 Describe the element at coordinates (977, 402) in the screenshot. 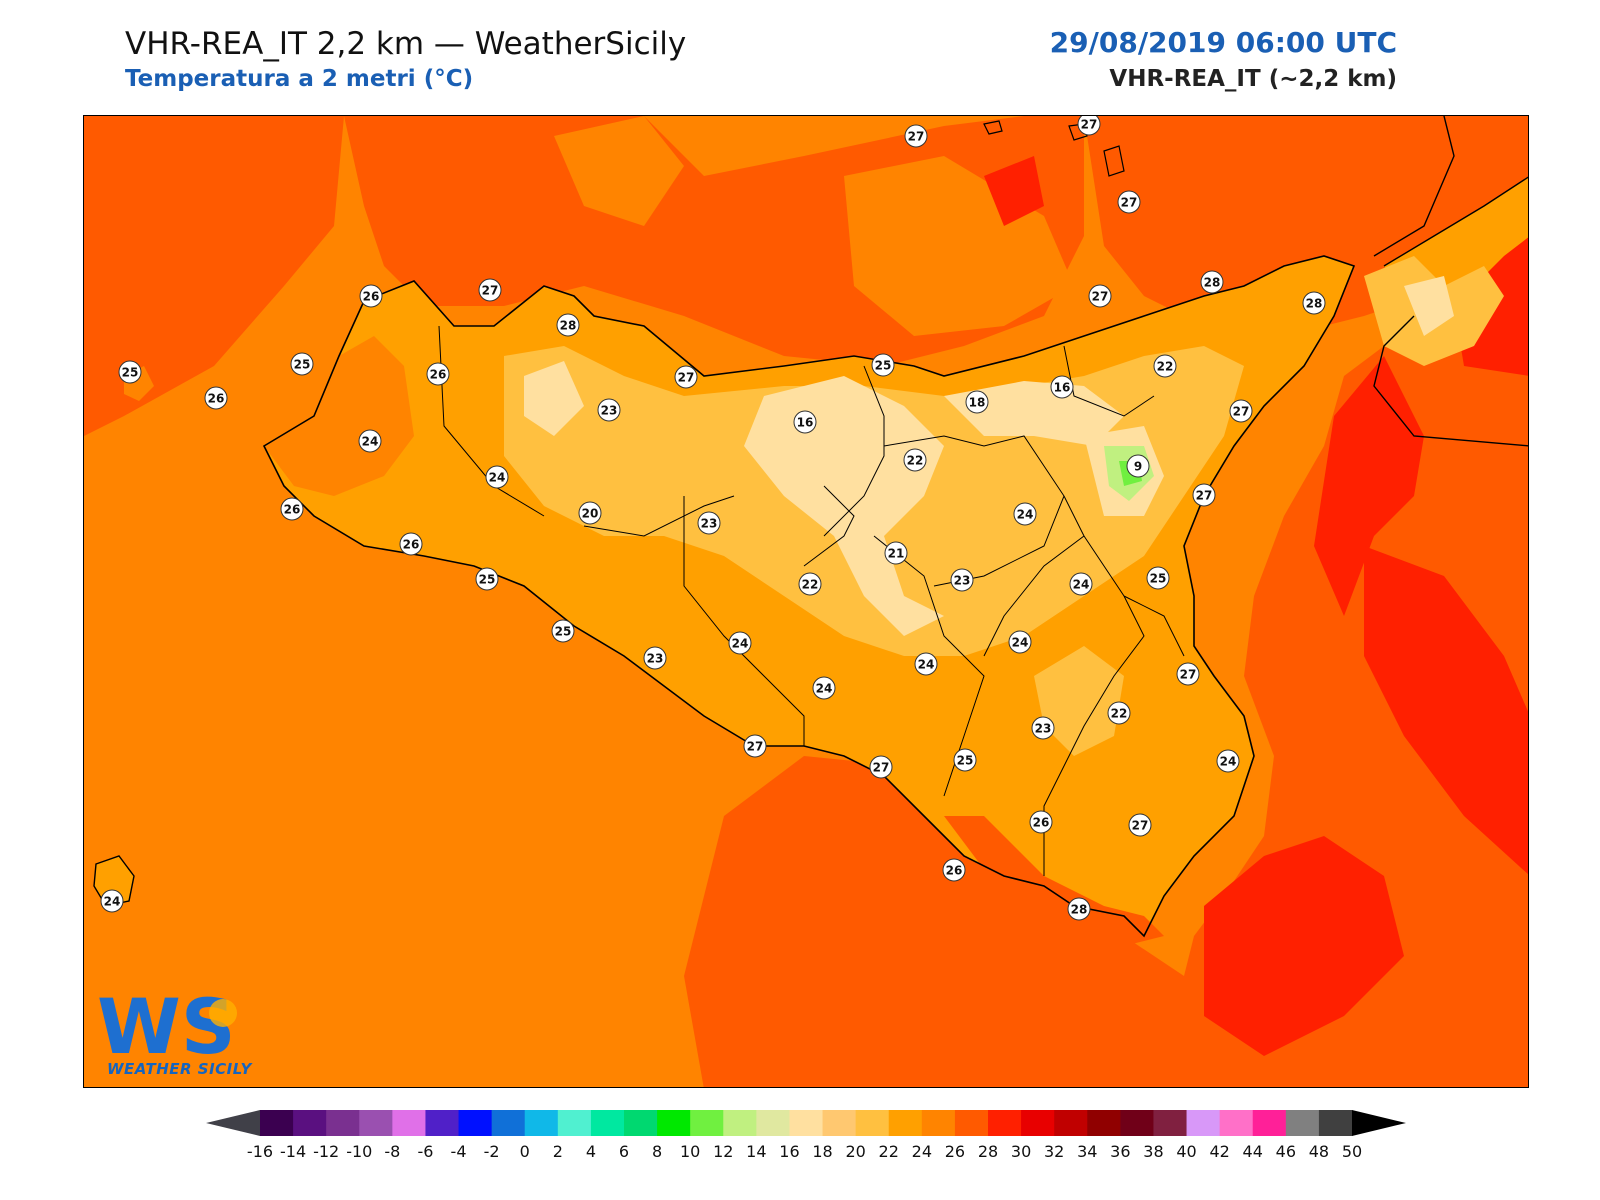

I see `station-marker: 18` at that location.